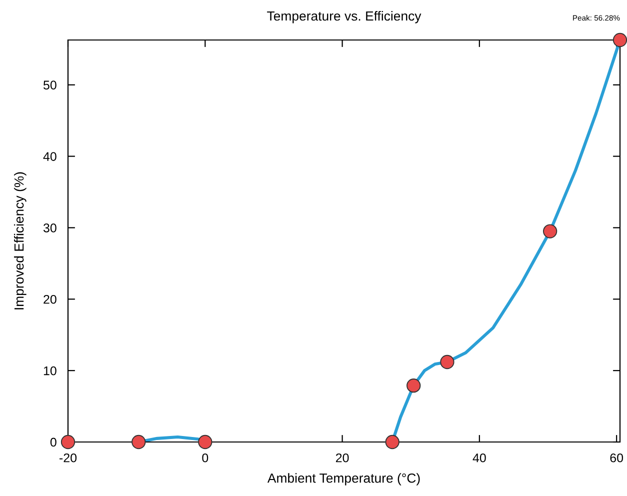  What do you see at coordinates (205, 457) in the screenshot?
I see `x-tick-label: 0` at bounding box center [205, 457].